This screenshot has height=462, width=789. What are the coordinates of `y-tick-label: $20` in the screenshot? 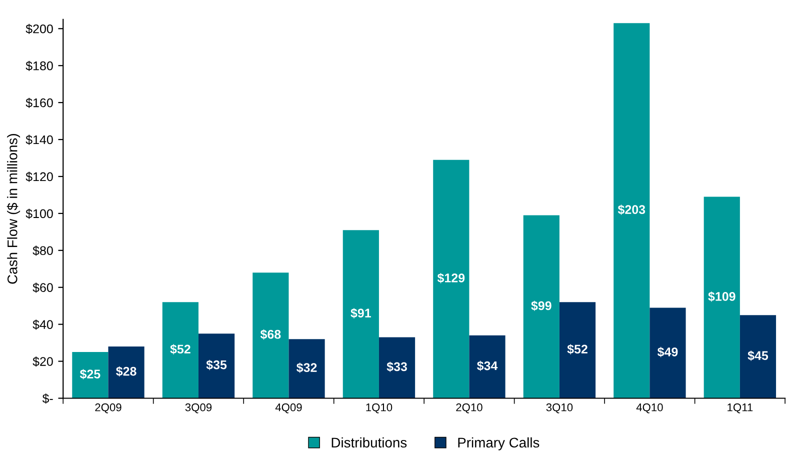 It's located at (42, 361).